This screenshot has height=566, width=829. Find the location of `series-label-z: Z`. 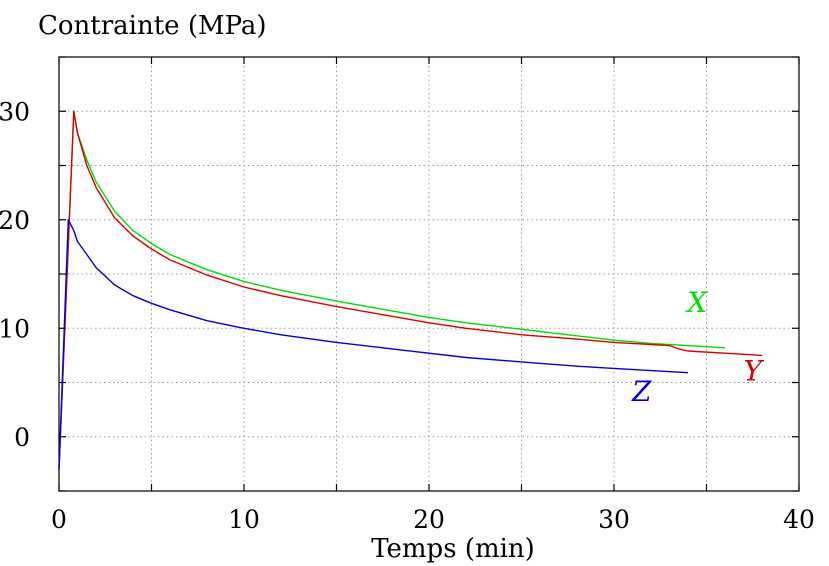

series-label-z: Z is located at coordinates (641, 391).